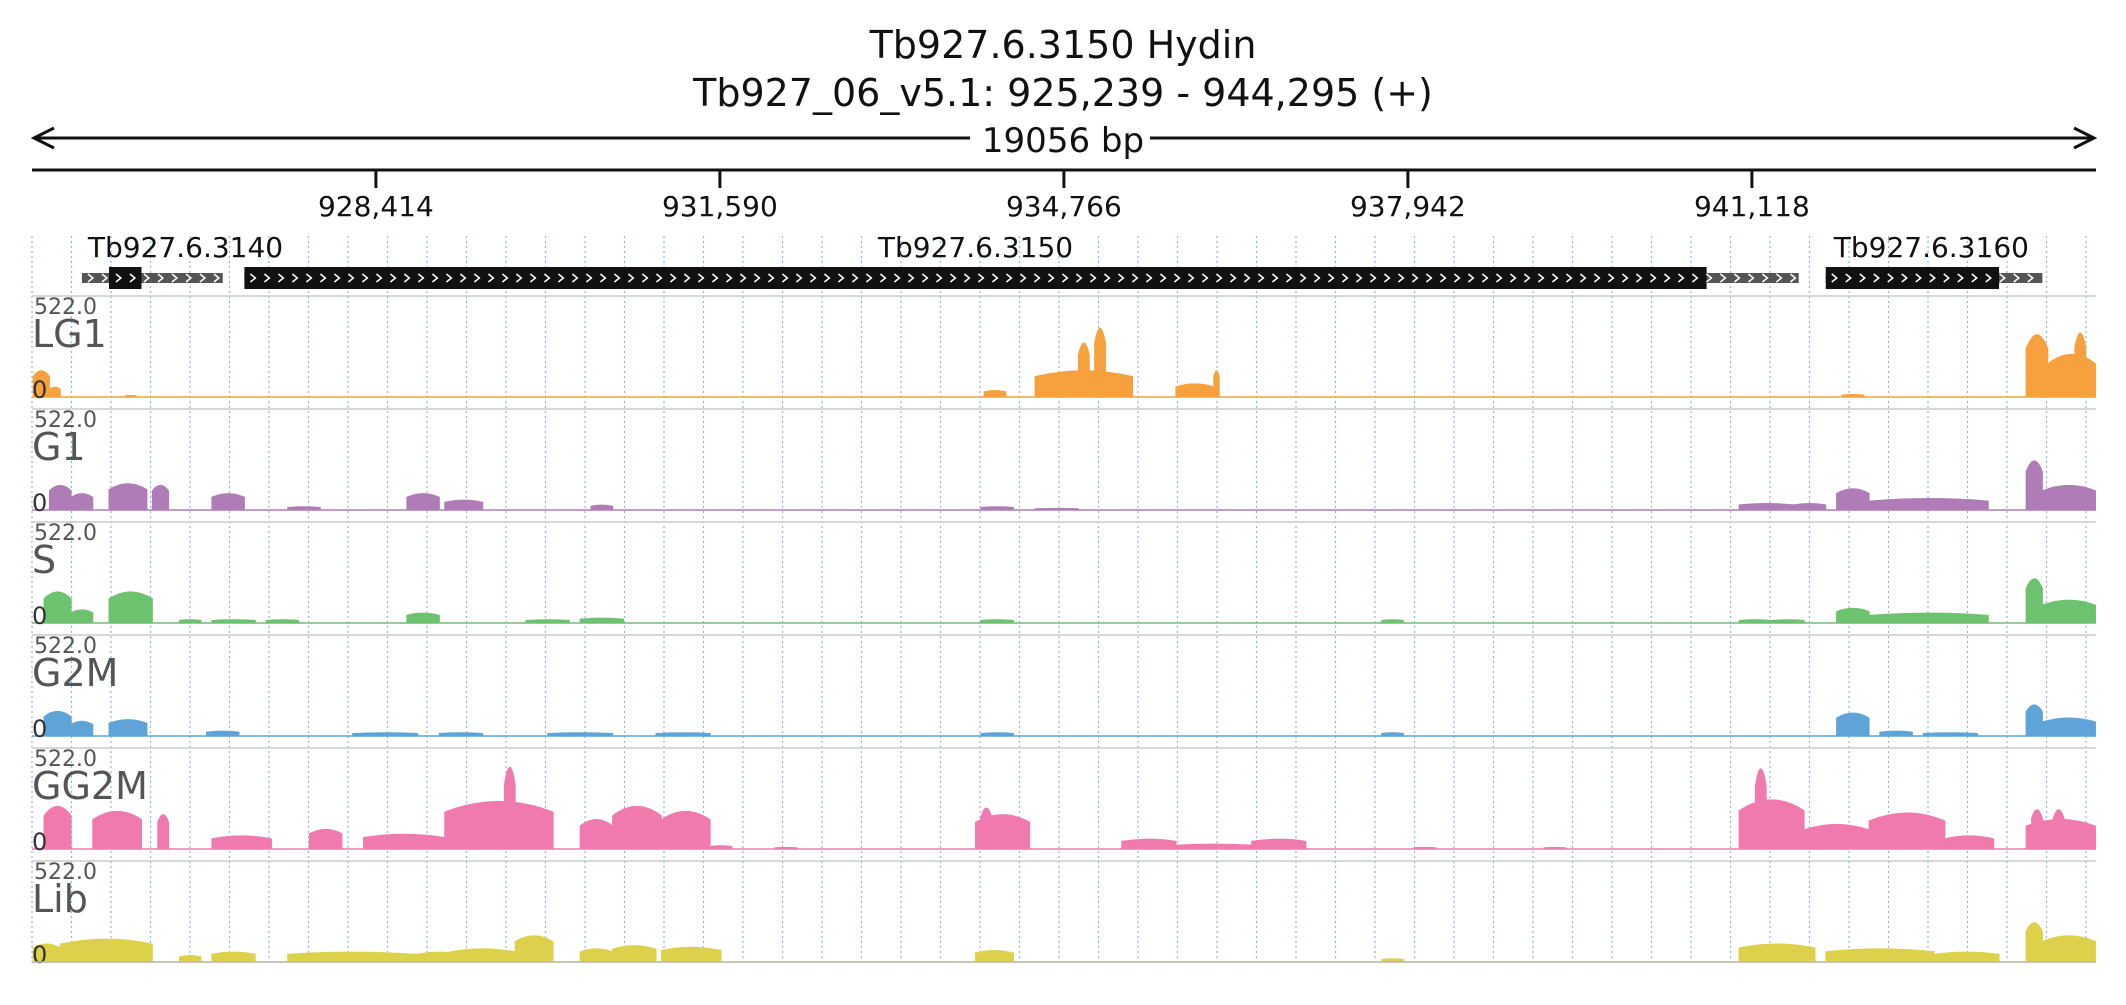 The height and width of the screenshot is (1005, 2126). What do you see at coordinates (39, 955) in the screenshot?
I see `track-zero-label-Lib: 0` at bounding box center [39, 955].